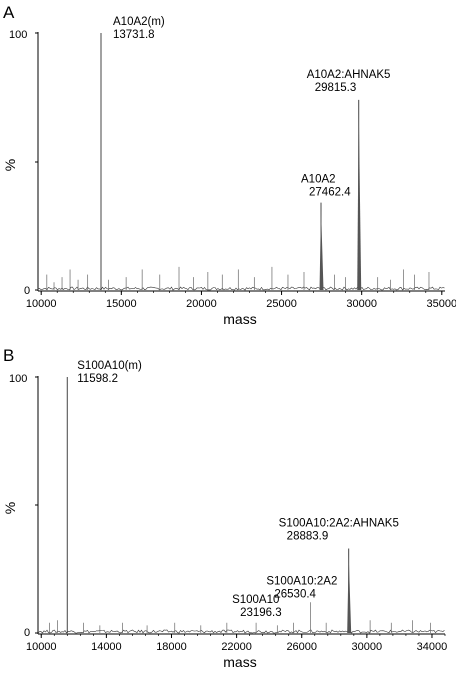  Describe the element at coordinates (121, 304) in the screenshot. I see `panel-a-xtick-label: 15000` at that location.